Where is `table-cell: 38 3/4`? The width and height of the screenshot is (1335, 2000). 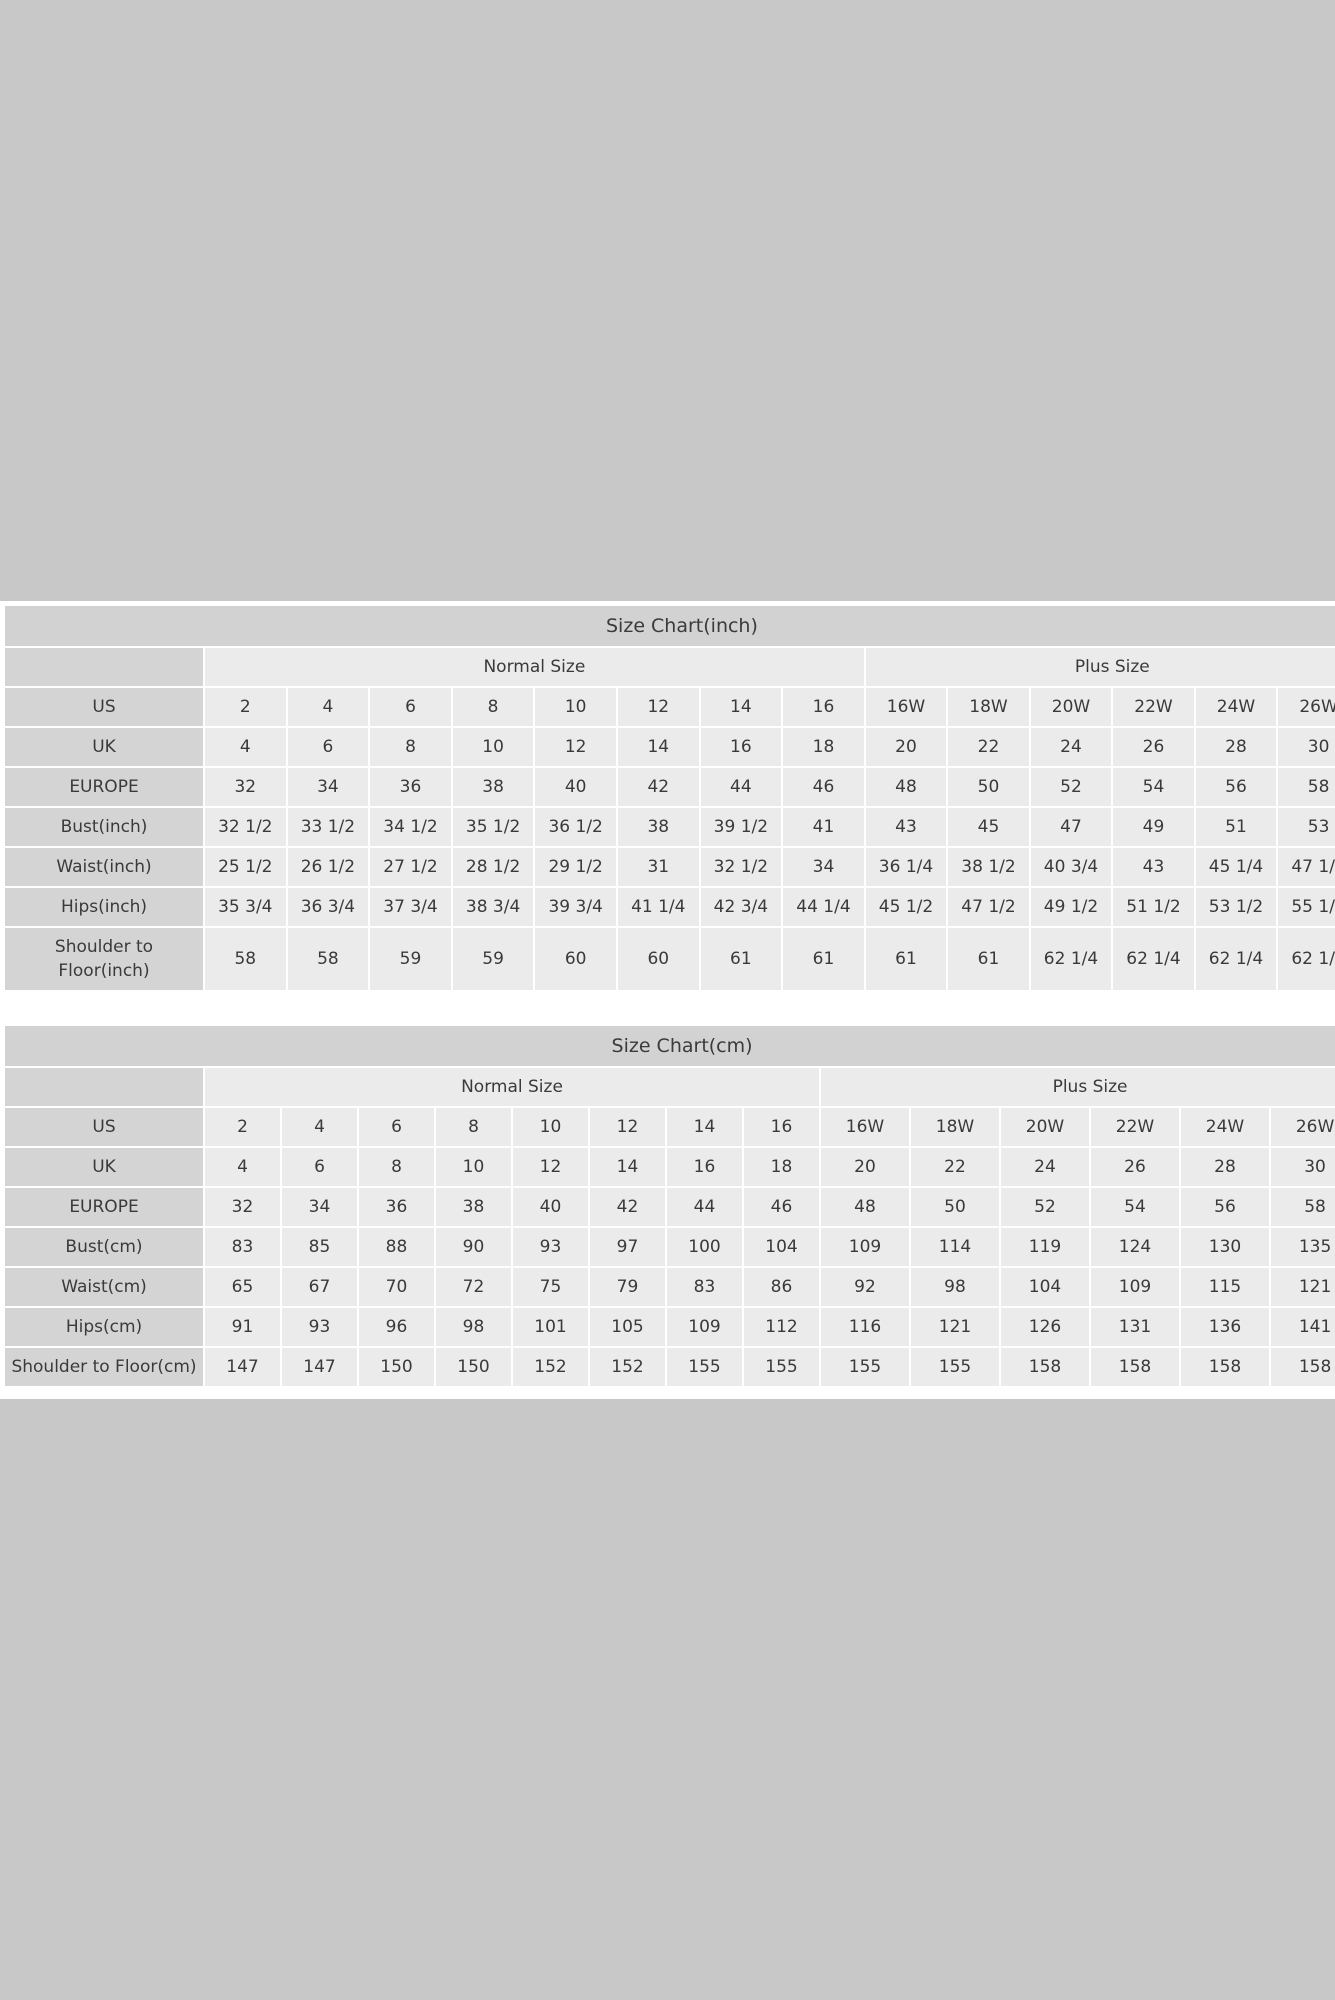
table-cell: 38 3/4 is located at coordinates (493, 907).